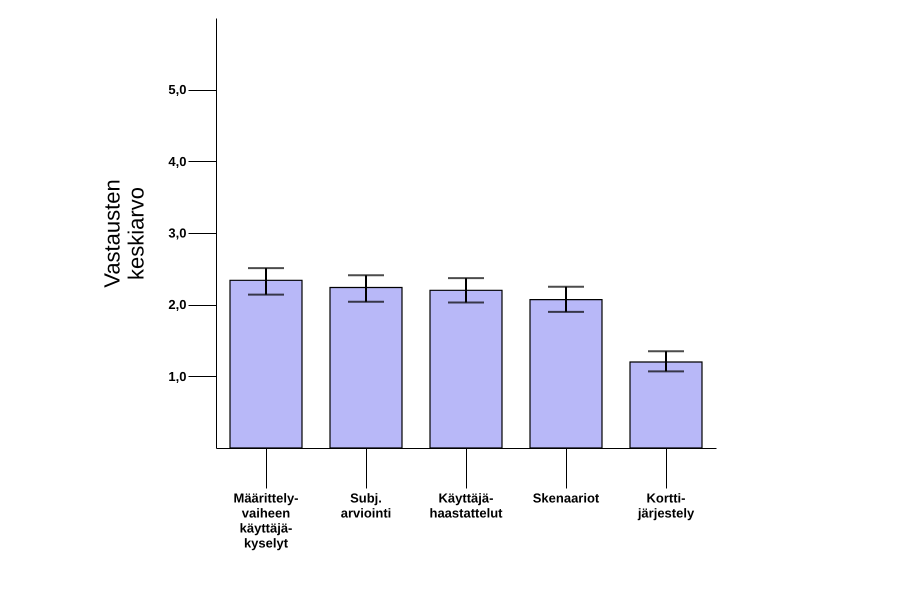 This screenshot has height=606, width=922. I want to click on y-tick-label: 2,0, so click(177, 304).